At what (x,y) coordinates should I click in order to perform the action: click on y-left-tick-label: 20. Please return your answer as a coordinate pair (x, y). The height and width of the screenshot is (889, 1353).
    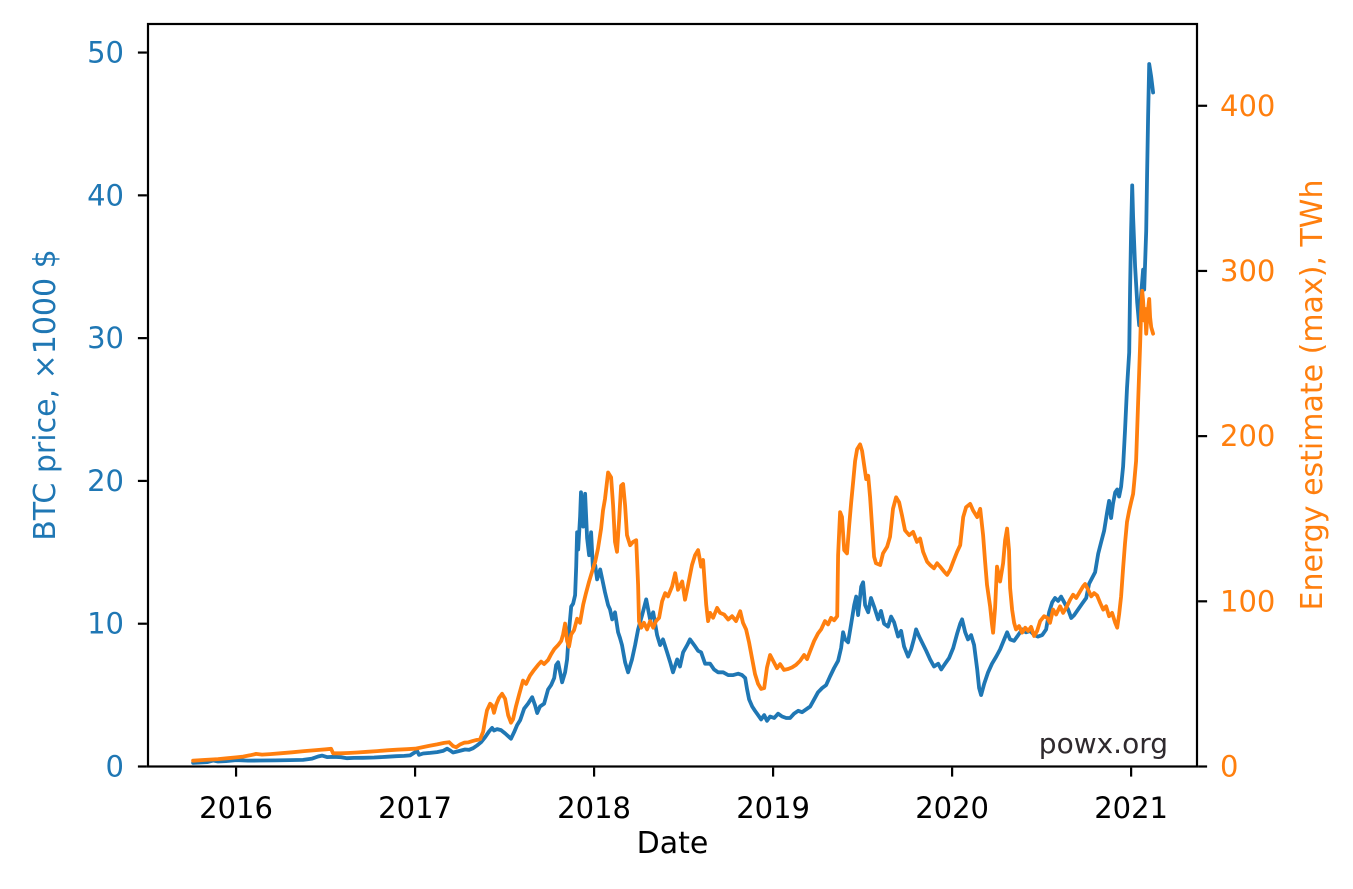
    Looking at the image, I should click on (105, 481).